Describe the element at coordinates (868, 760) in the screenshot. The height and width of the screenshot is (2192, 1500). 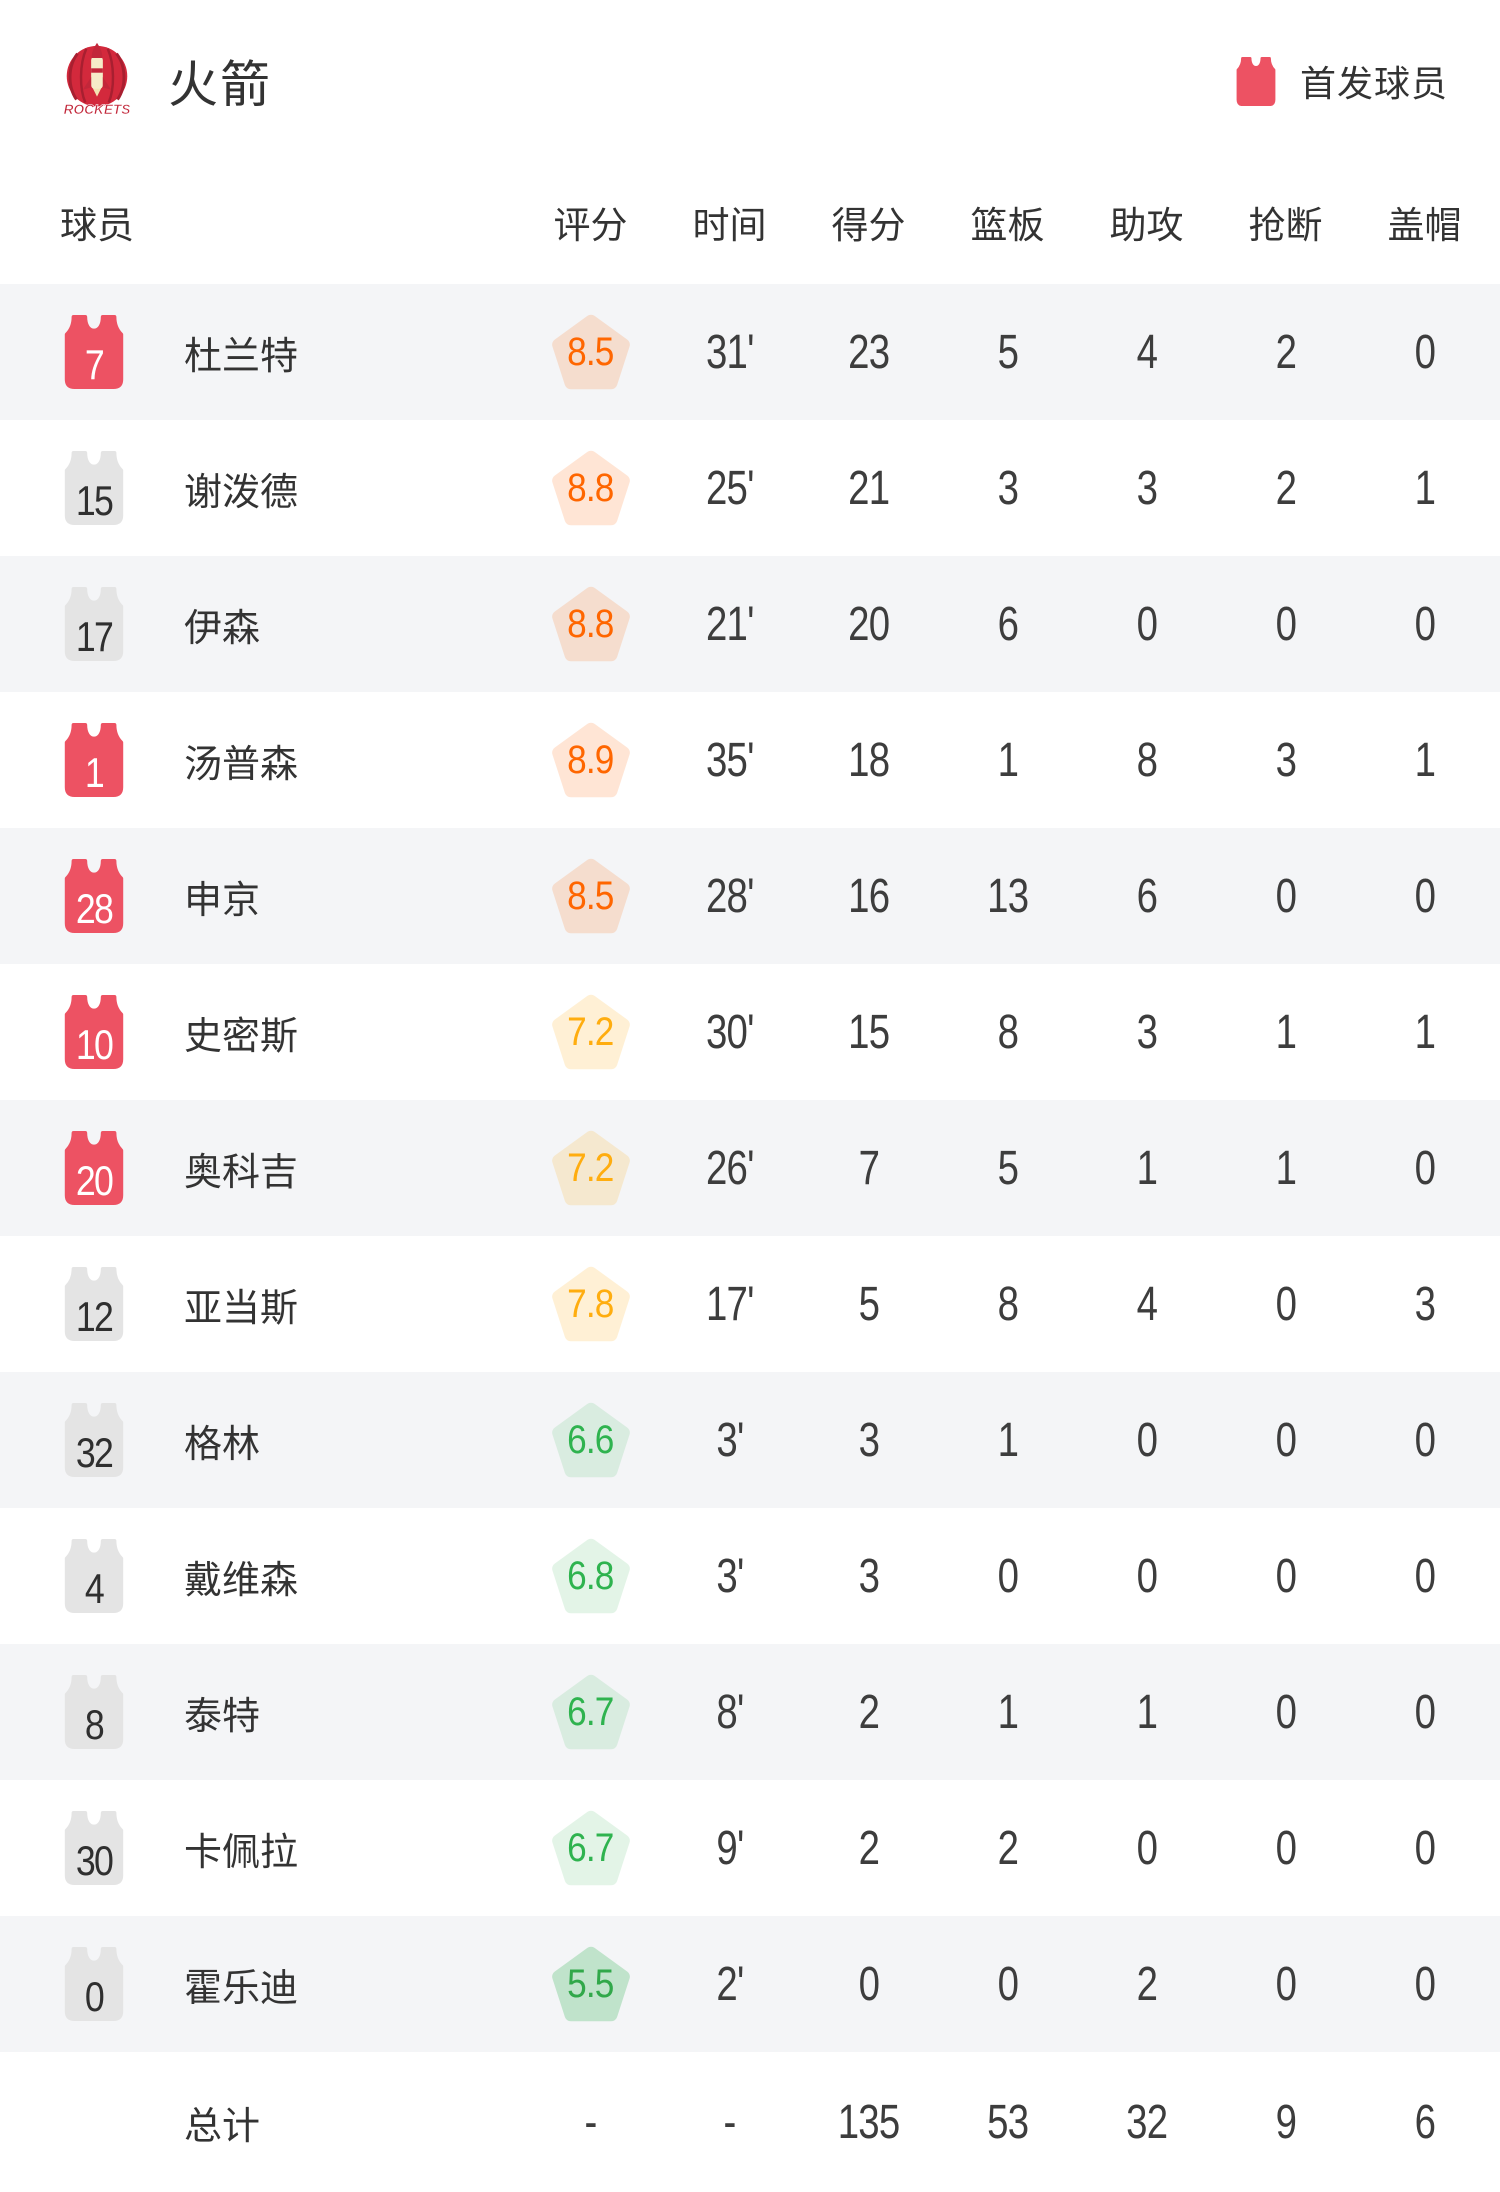
I see `points-cell: 18` at that location.